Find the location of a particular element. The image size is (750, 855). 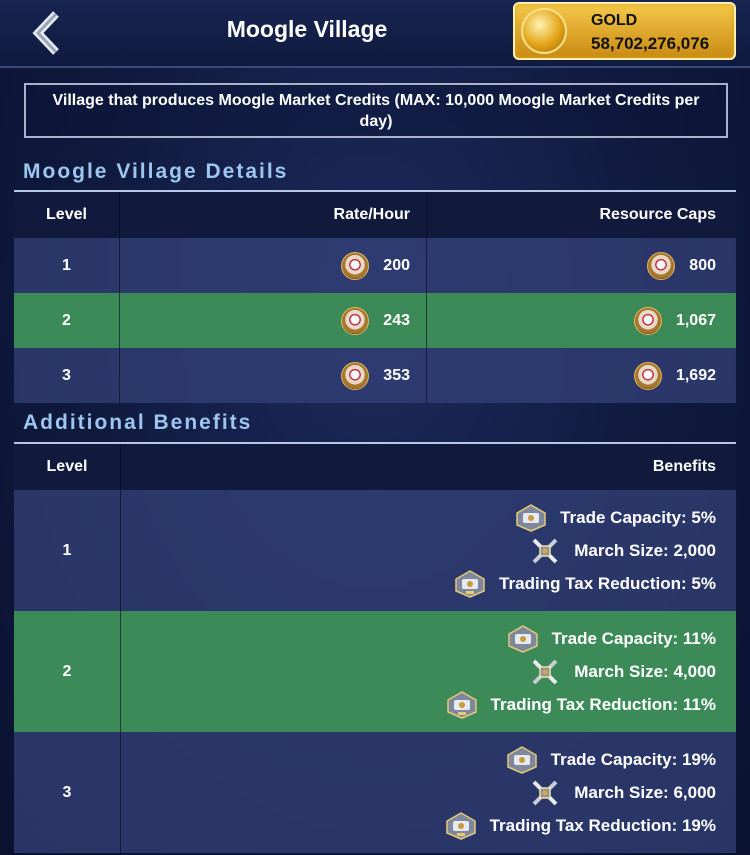

benefit-text: Trading Tax Reduction: 19% is located at coordinates (602, 825).